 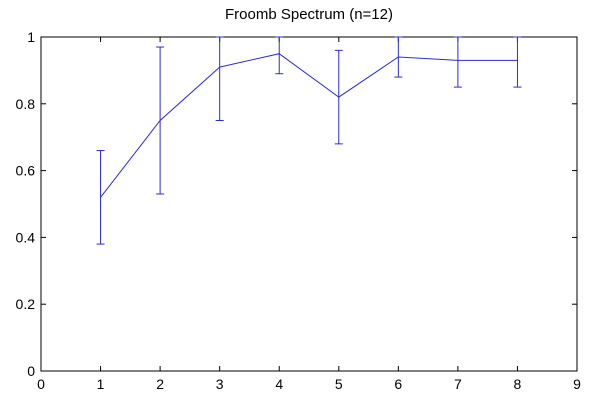 I want to click on x-tick-label: 6, so click(x=398, y=384).